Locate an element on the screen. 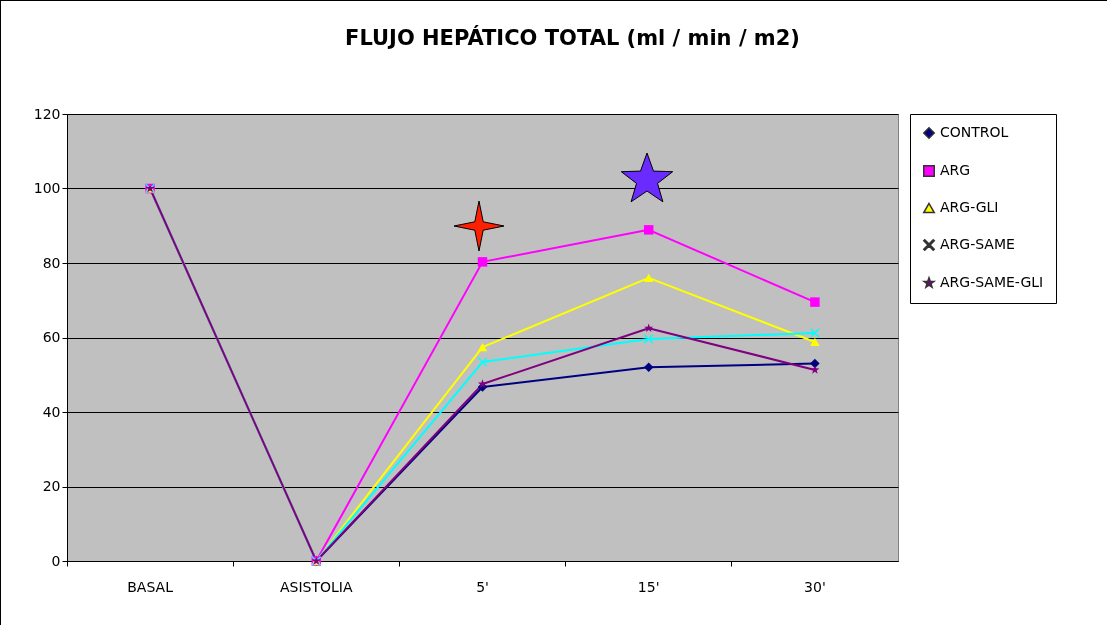 This screenshot has width=1107, height=625. y-tick-label: 0 is located at coordinates (56, 560).